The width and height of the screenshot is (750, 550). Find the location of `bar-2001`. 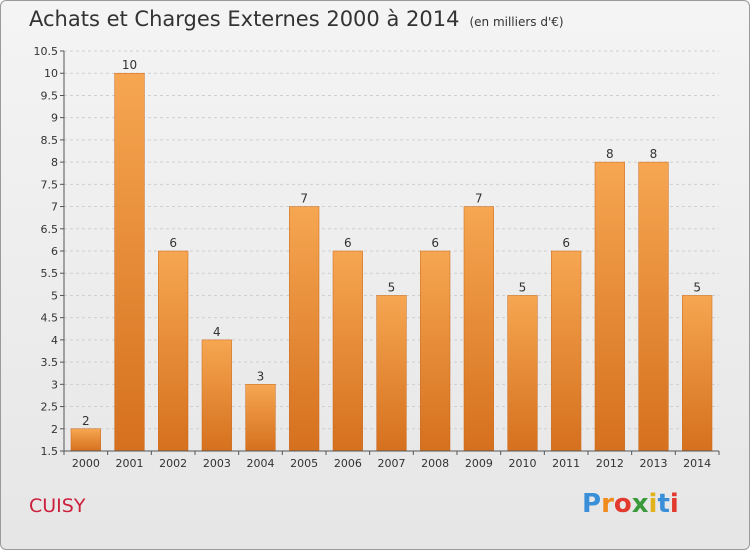

bar-2001 is located at coordinates (129, 262).